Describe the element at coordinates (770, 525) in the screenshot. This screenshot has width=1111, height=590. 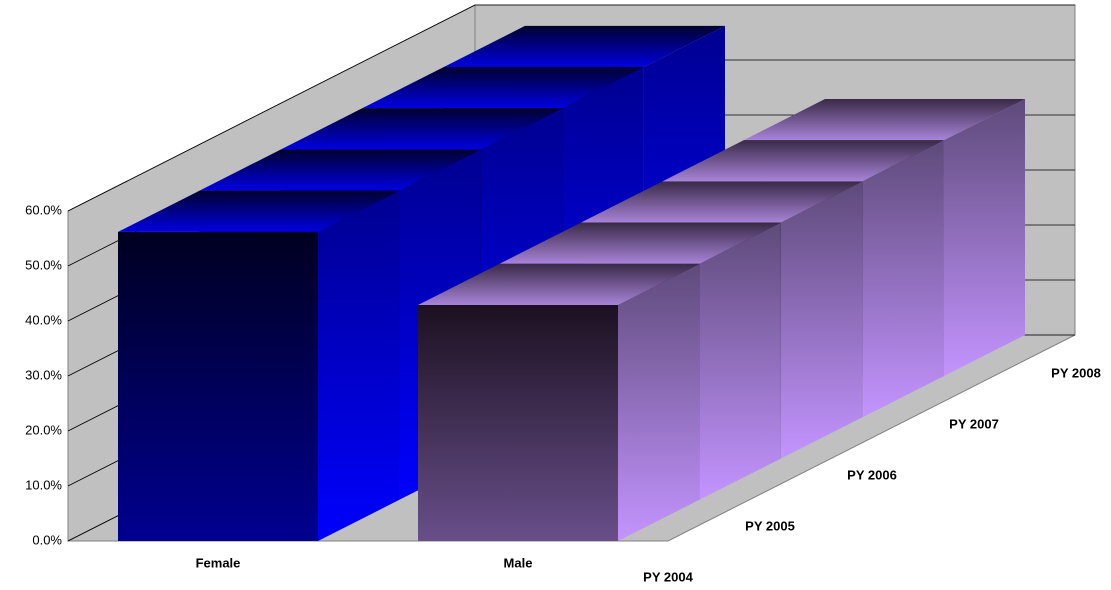
I see `depth-label: PY 2005` at that location.